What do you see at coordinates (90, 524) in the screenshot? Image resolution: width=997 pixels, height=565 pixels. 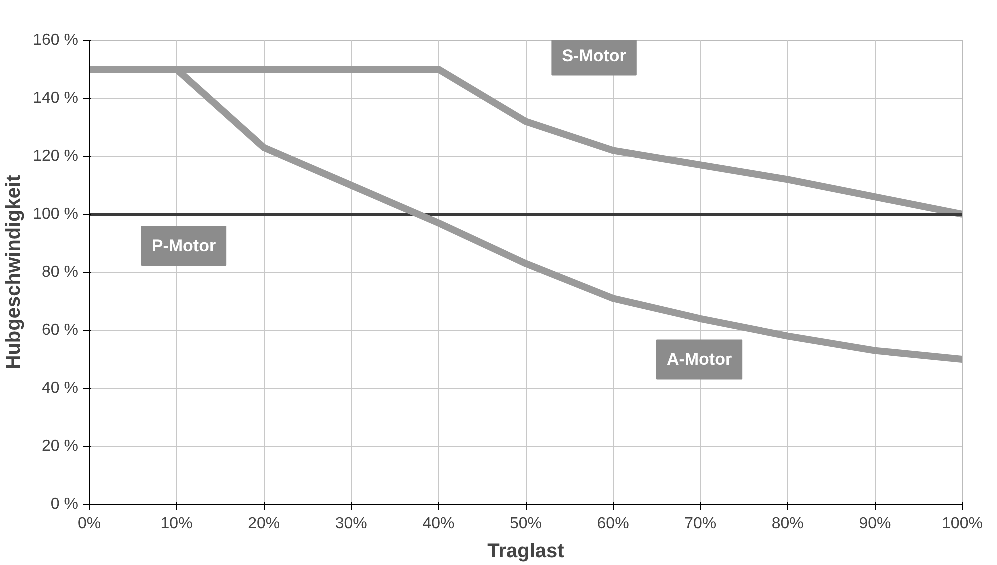 I see `x-tick-label: 0%` at bounding box center [90, 524].